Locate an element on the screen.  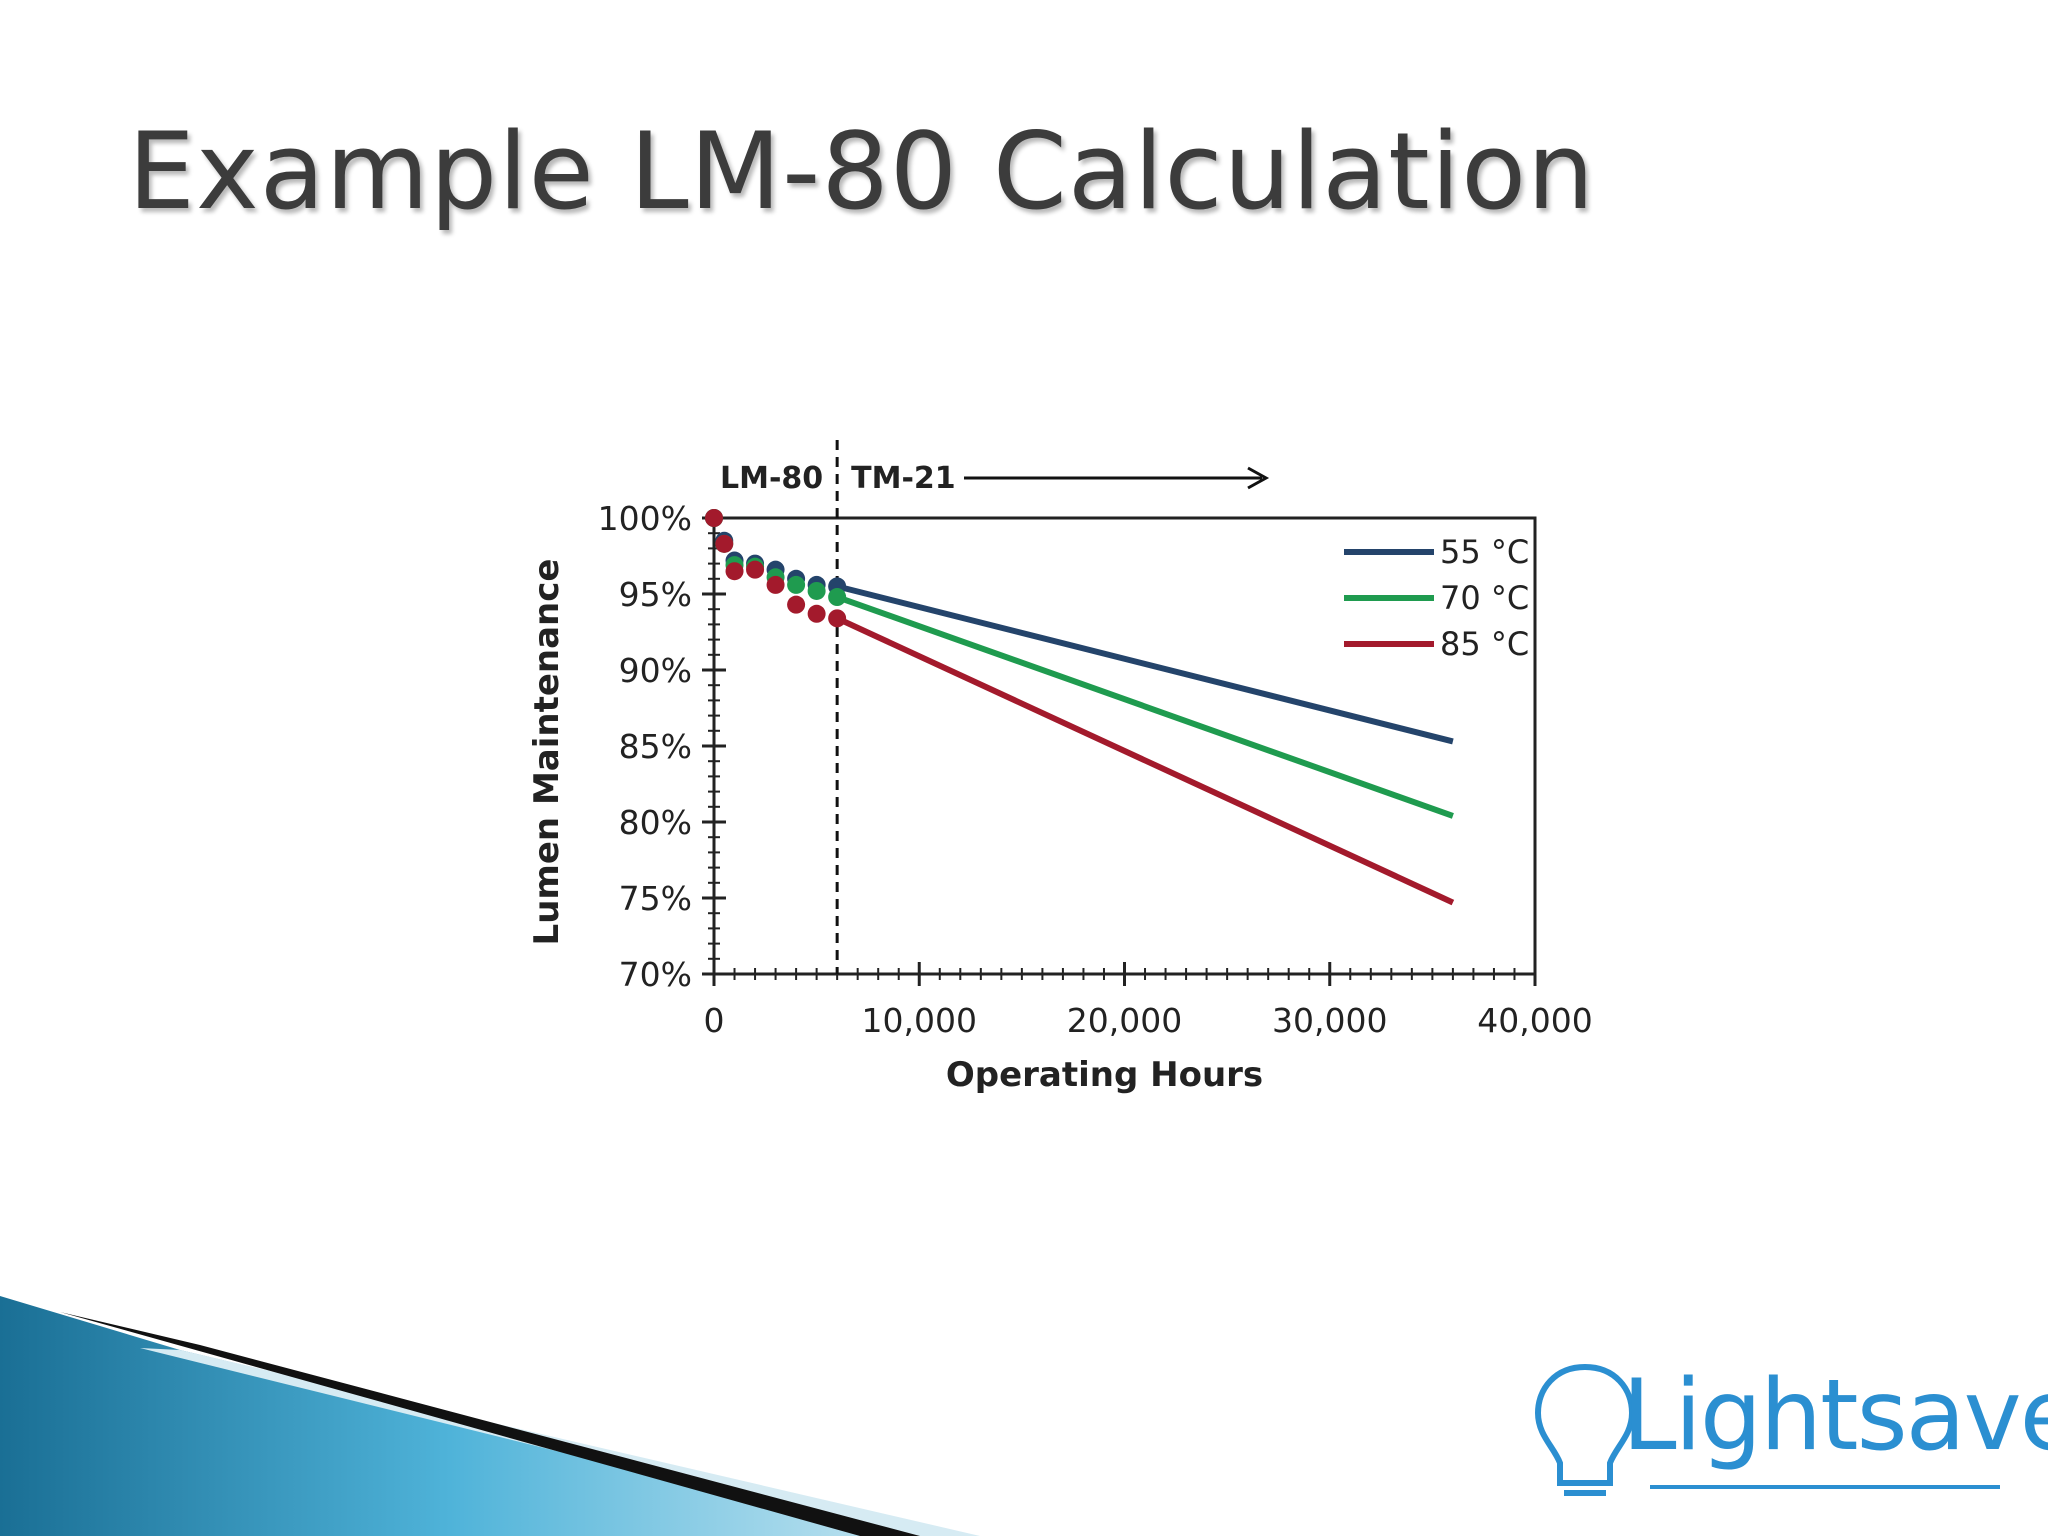
projected-lines is located at coordinates (1145, 744).